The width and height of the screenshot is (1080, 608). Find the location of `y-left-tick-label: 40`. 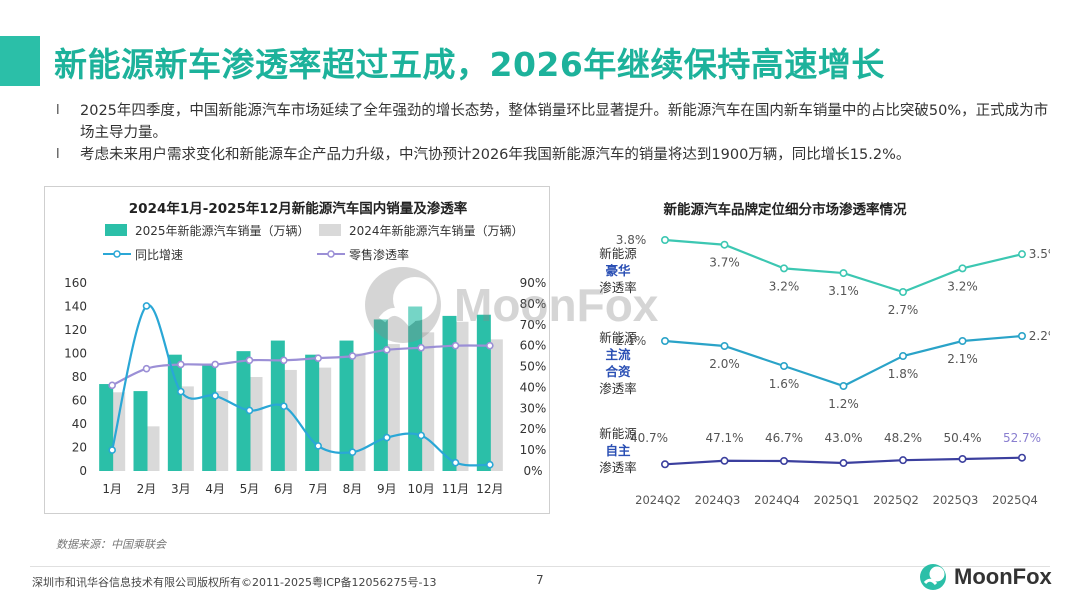

y-left-tick-label: 40 is located at coordinates (79, 424).